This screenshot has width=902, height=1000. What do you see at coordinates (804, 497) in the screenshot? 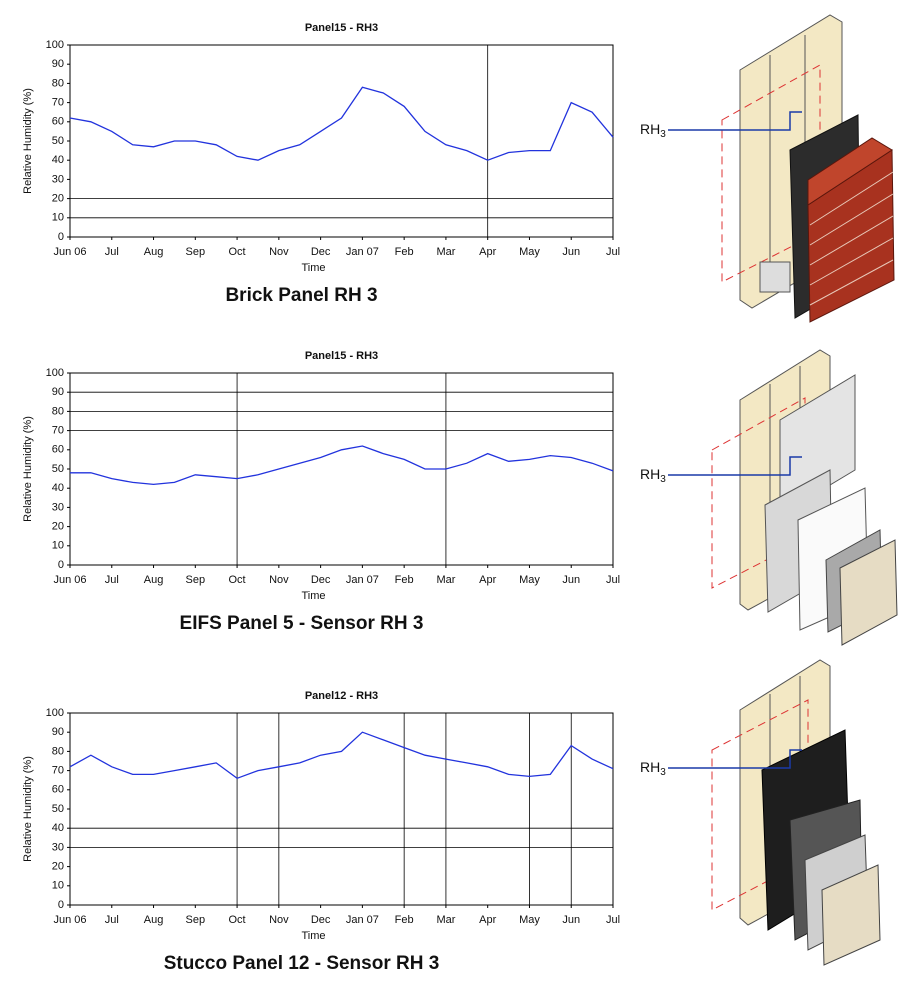
I see `eifs-diagram` at bounding box center [804, 497].